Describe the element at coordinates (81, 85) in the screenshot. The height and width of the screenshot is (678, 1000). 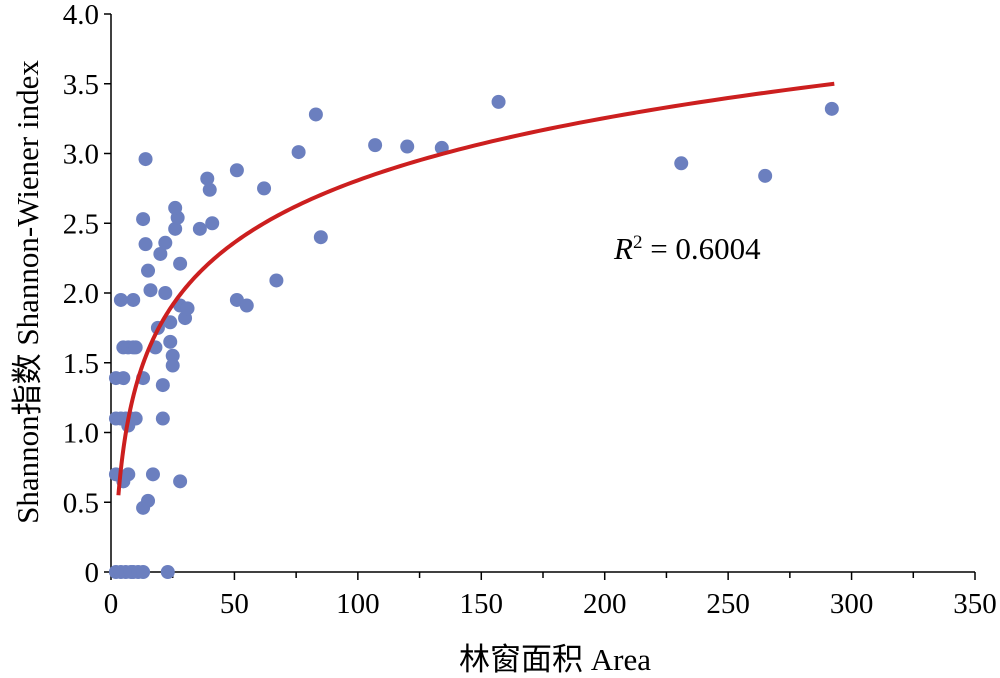
I see `y-tick-label: 3.5` at that location.